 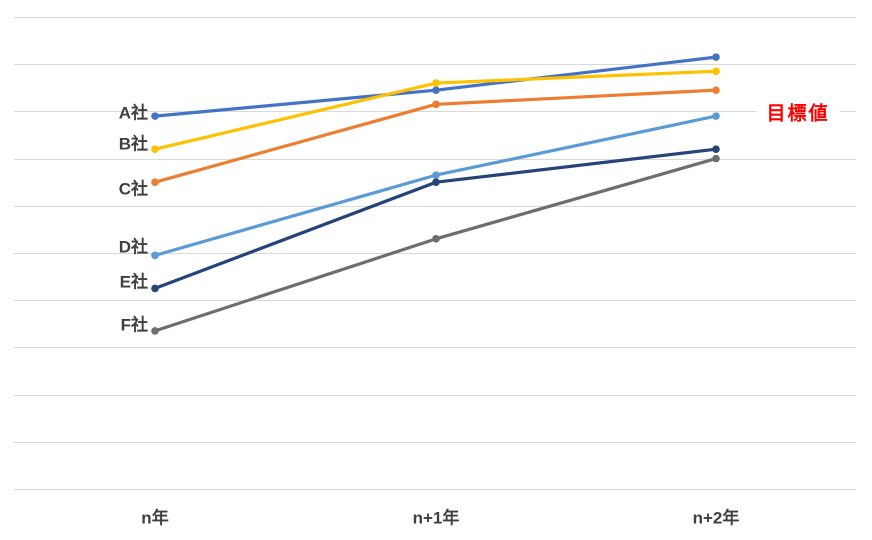 I want to click on target-value-label: 目標値, so click(x=798, y=114).